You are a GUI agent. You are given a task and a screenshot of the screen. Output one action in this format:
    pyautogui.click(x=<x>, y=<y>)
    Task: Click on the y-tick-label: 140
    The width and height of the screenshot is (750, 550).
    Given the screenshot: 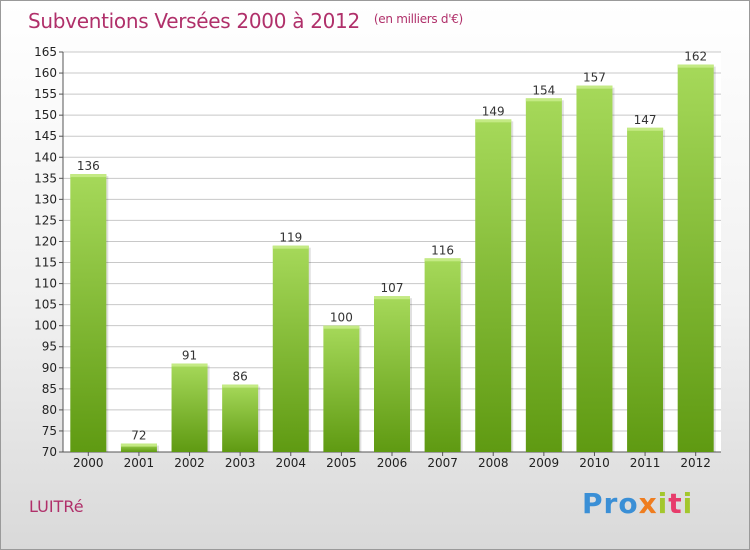 What is the action you would take?
    pyautogui.click(x=45, y=157)
    